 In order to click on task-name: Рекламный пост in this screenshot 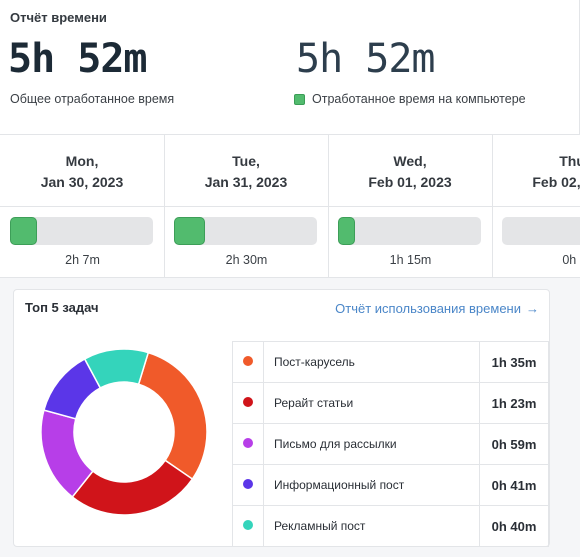, I will do `click(371, 526)`.